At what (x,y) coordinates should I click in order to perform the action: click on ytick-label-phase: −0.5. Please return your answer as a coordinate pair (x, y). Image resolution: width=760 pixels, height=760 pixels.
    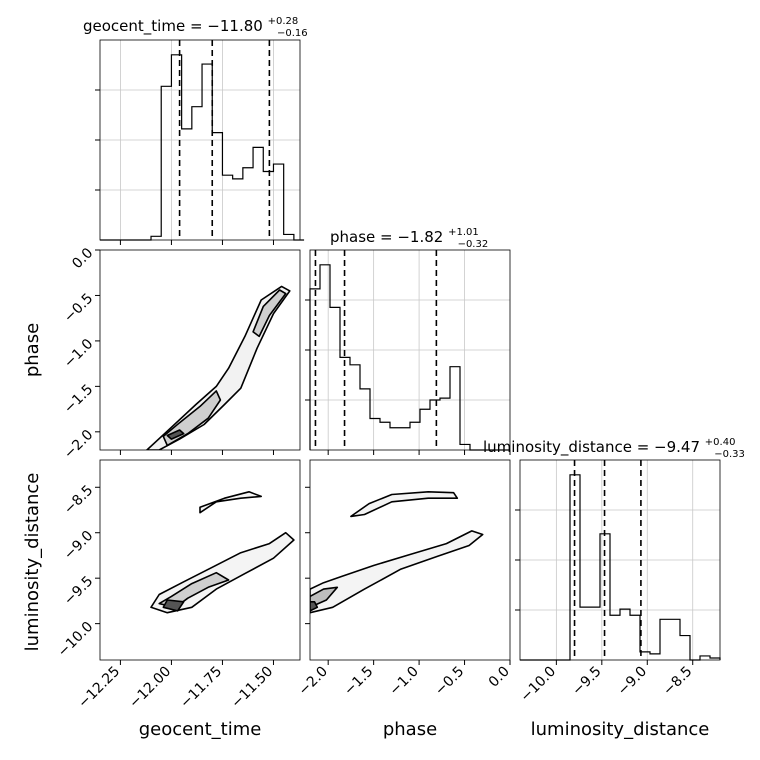
    Looking at the image, I should click on (78, 308).